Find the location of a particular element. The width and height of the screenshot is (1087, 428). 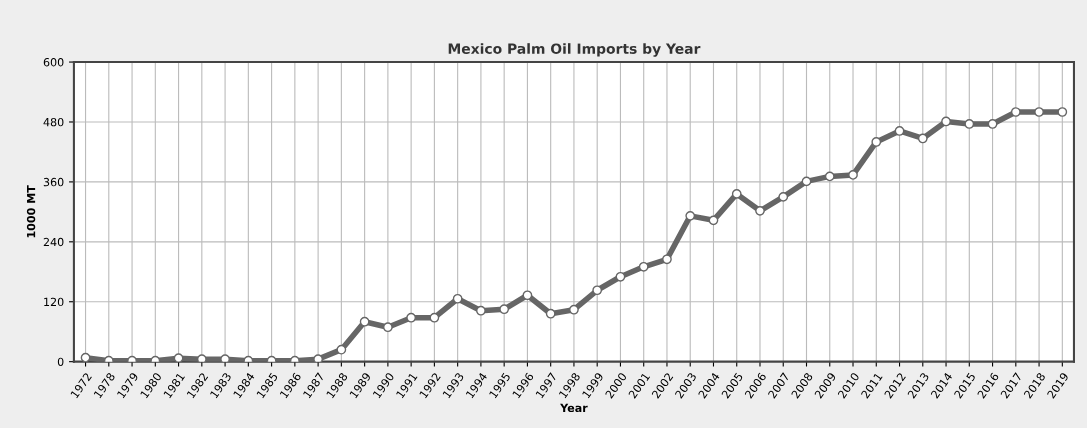

y-tick-label: 480 is located at coordinates (53, 122).